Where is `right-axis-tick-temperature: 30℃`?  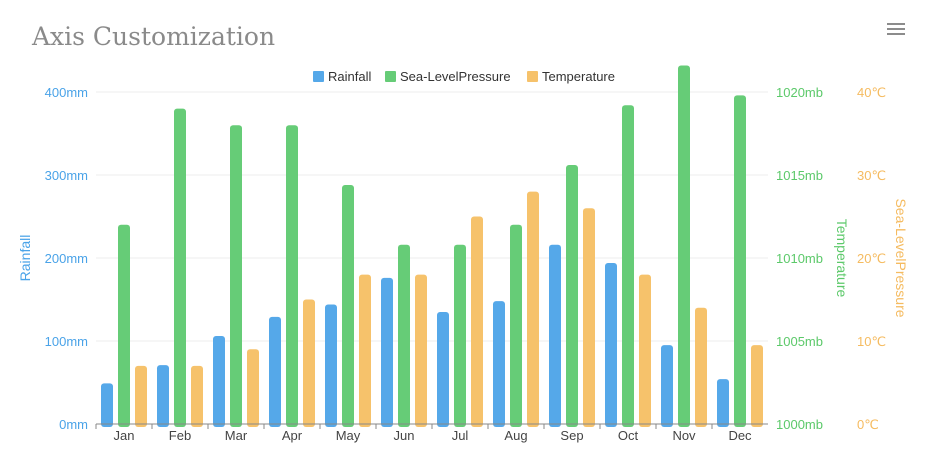
right-axis-tick-temperature: 30℃ is located at coordinates (871, 175).